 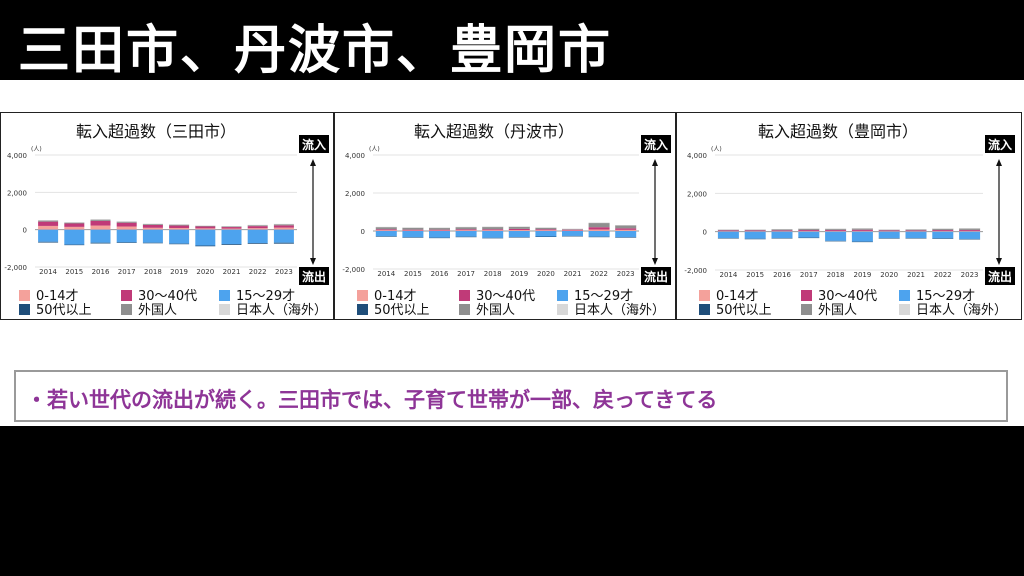 I want to click on legend-label: 30〜40代, so click(x=506, y=296).